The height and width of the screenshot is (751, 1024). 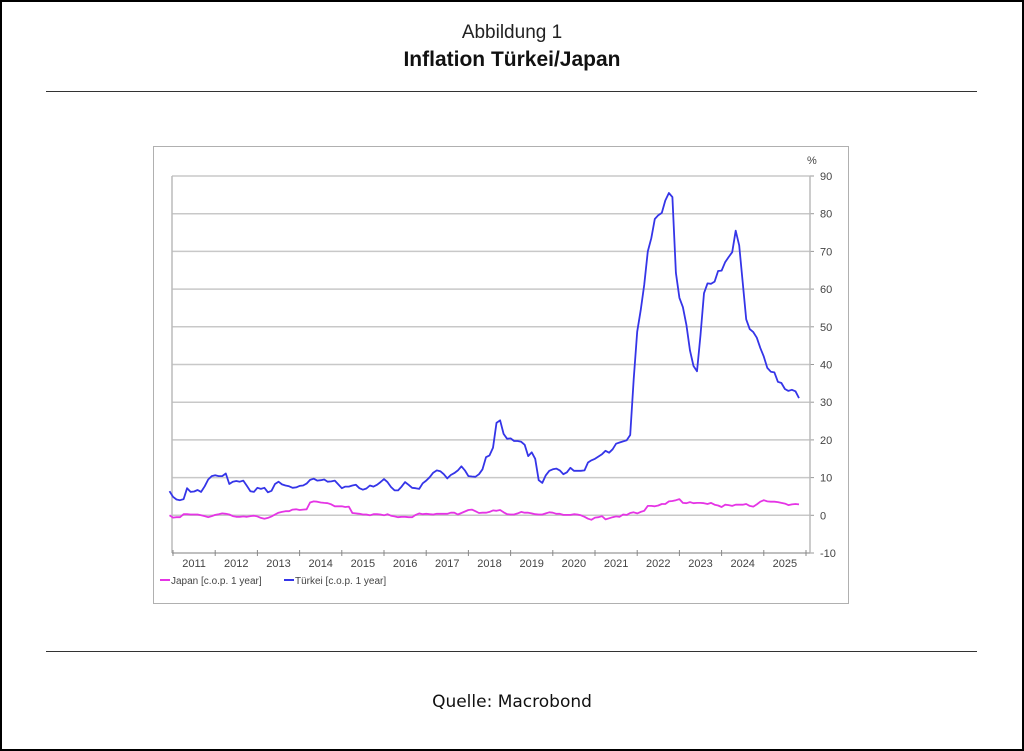 What do you see at coordinates (826, 177) in the screenshot?
I see `y-tick-label: 90` at bounding box center [826, 177].